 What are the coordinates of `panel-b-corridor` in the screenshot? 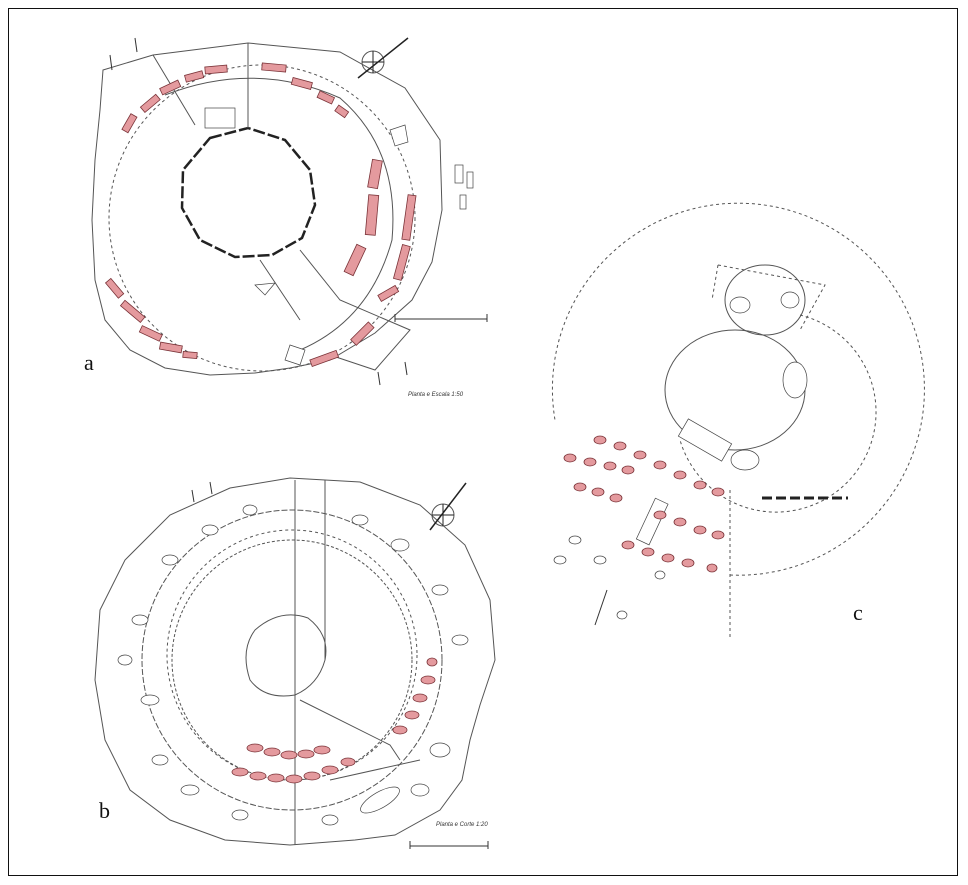 It's located at (357, 662).